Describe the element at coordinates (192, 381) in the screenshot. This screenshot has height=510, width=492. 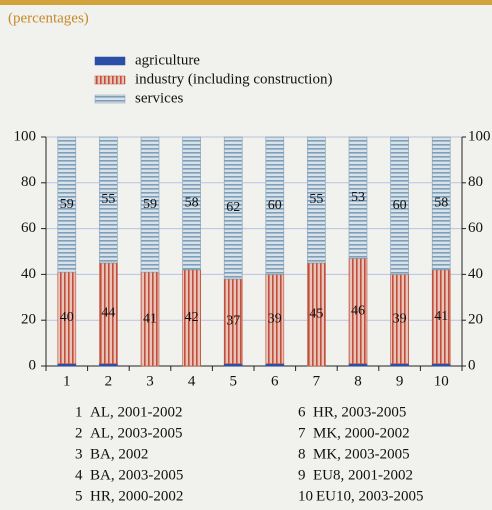
I see `x-tick-label: 4` at that location.